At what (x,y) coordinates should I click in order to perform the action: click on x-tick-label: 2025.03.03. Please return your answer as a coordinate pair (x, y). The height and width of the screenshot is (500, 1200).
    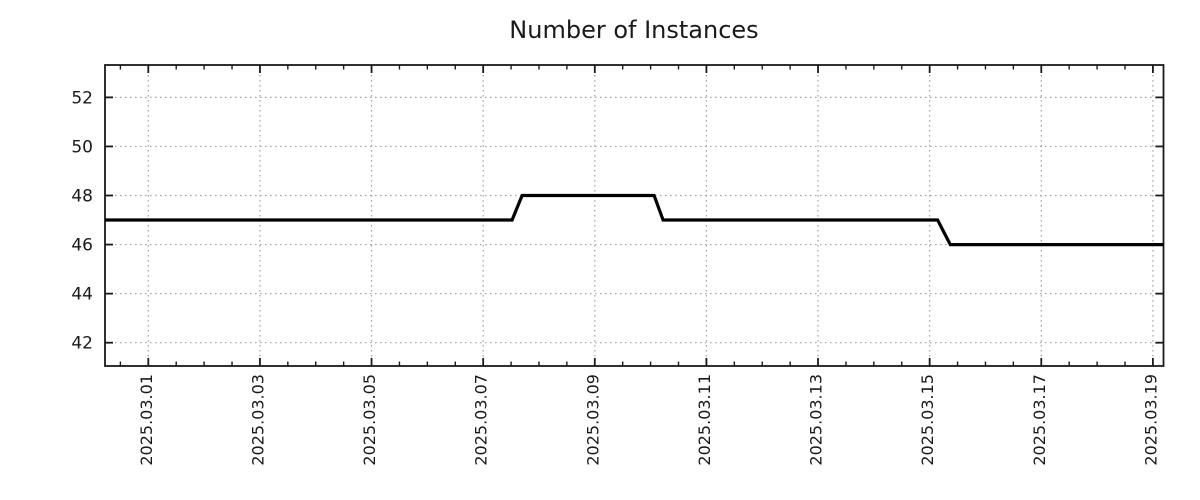
    Looking at the image, I should click on (257, 420).